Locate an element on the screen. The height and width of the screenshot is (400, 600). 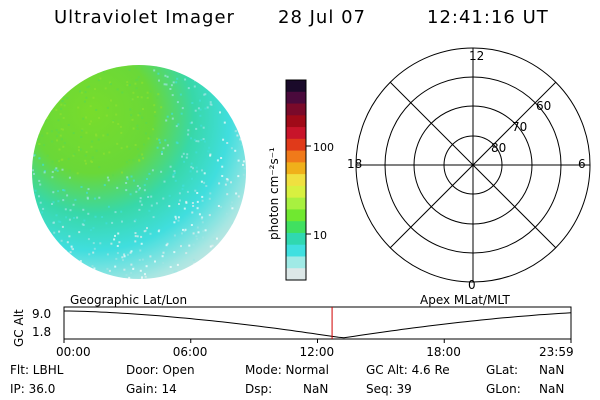
orbit-x-tick-label: 06:00 is located at coordinates (190, 352).